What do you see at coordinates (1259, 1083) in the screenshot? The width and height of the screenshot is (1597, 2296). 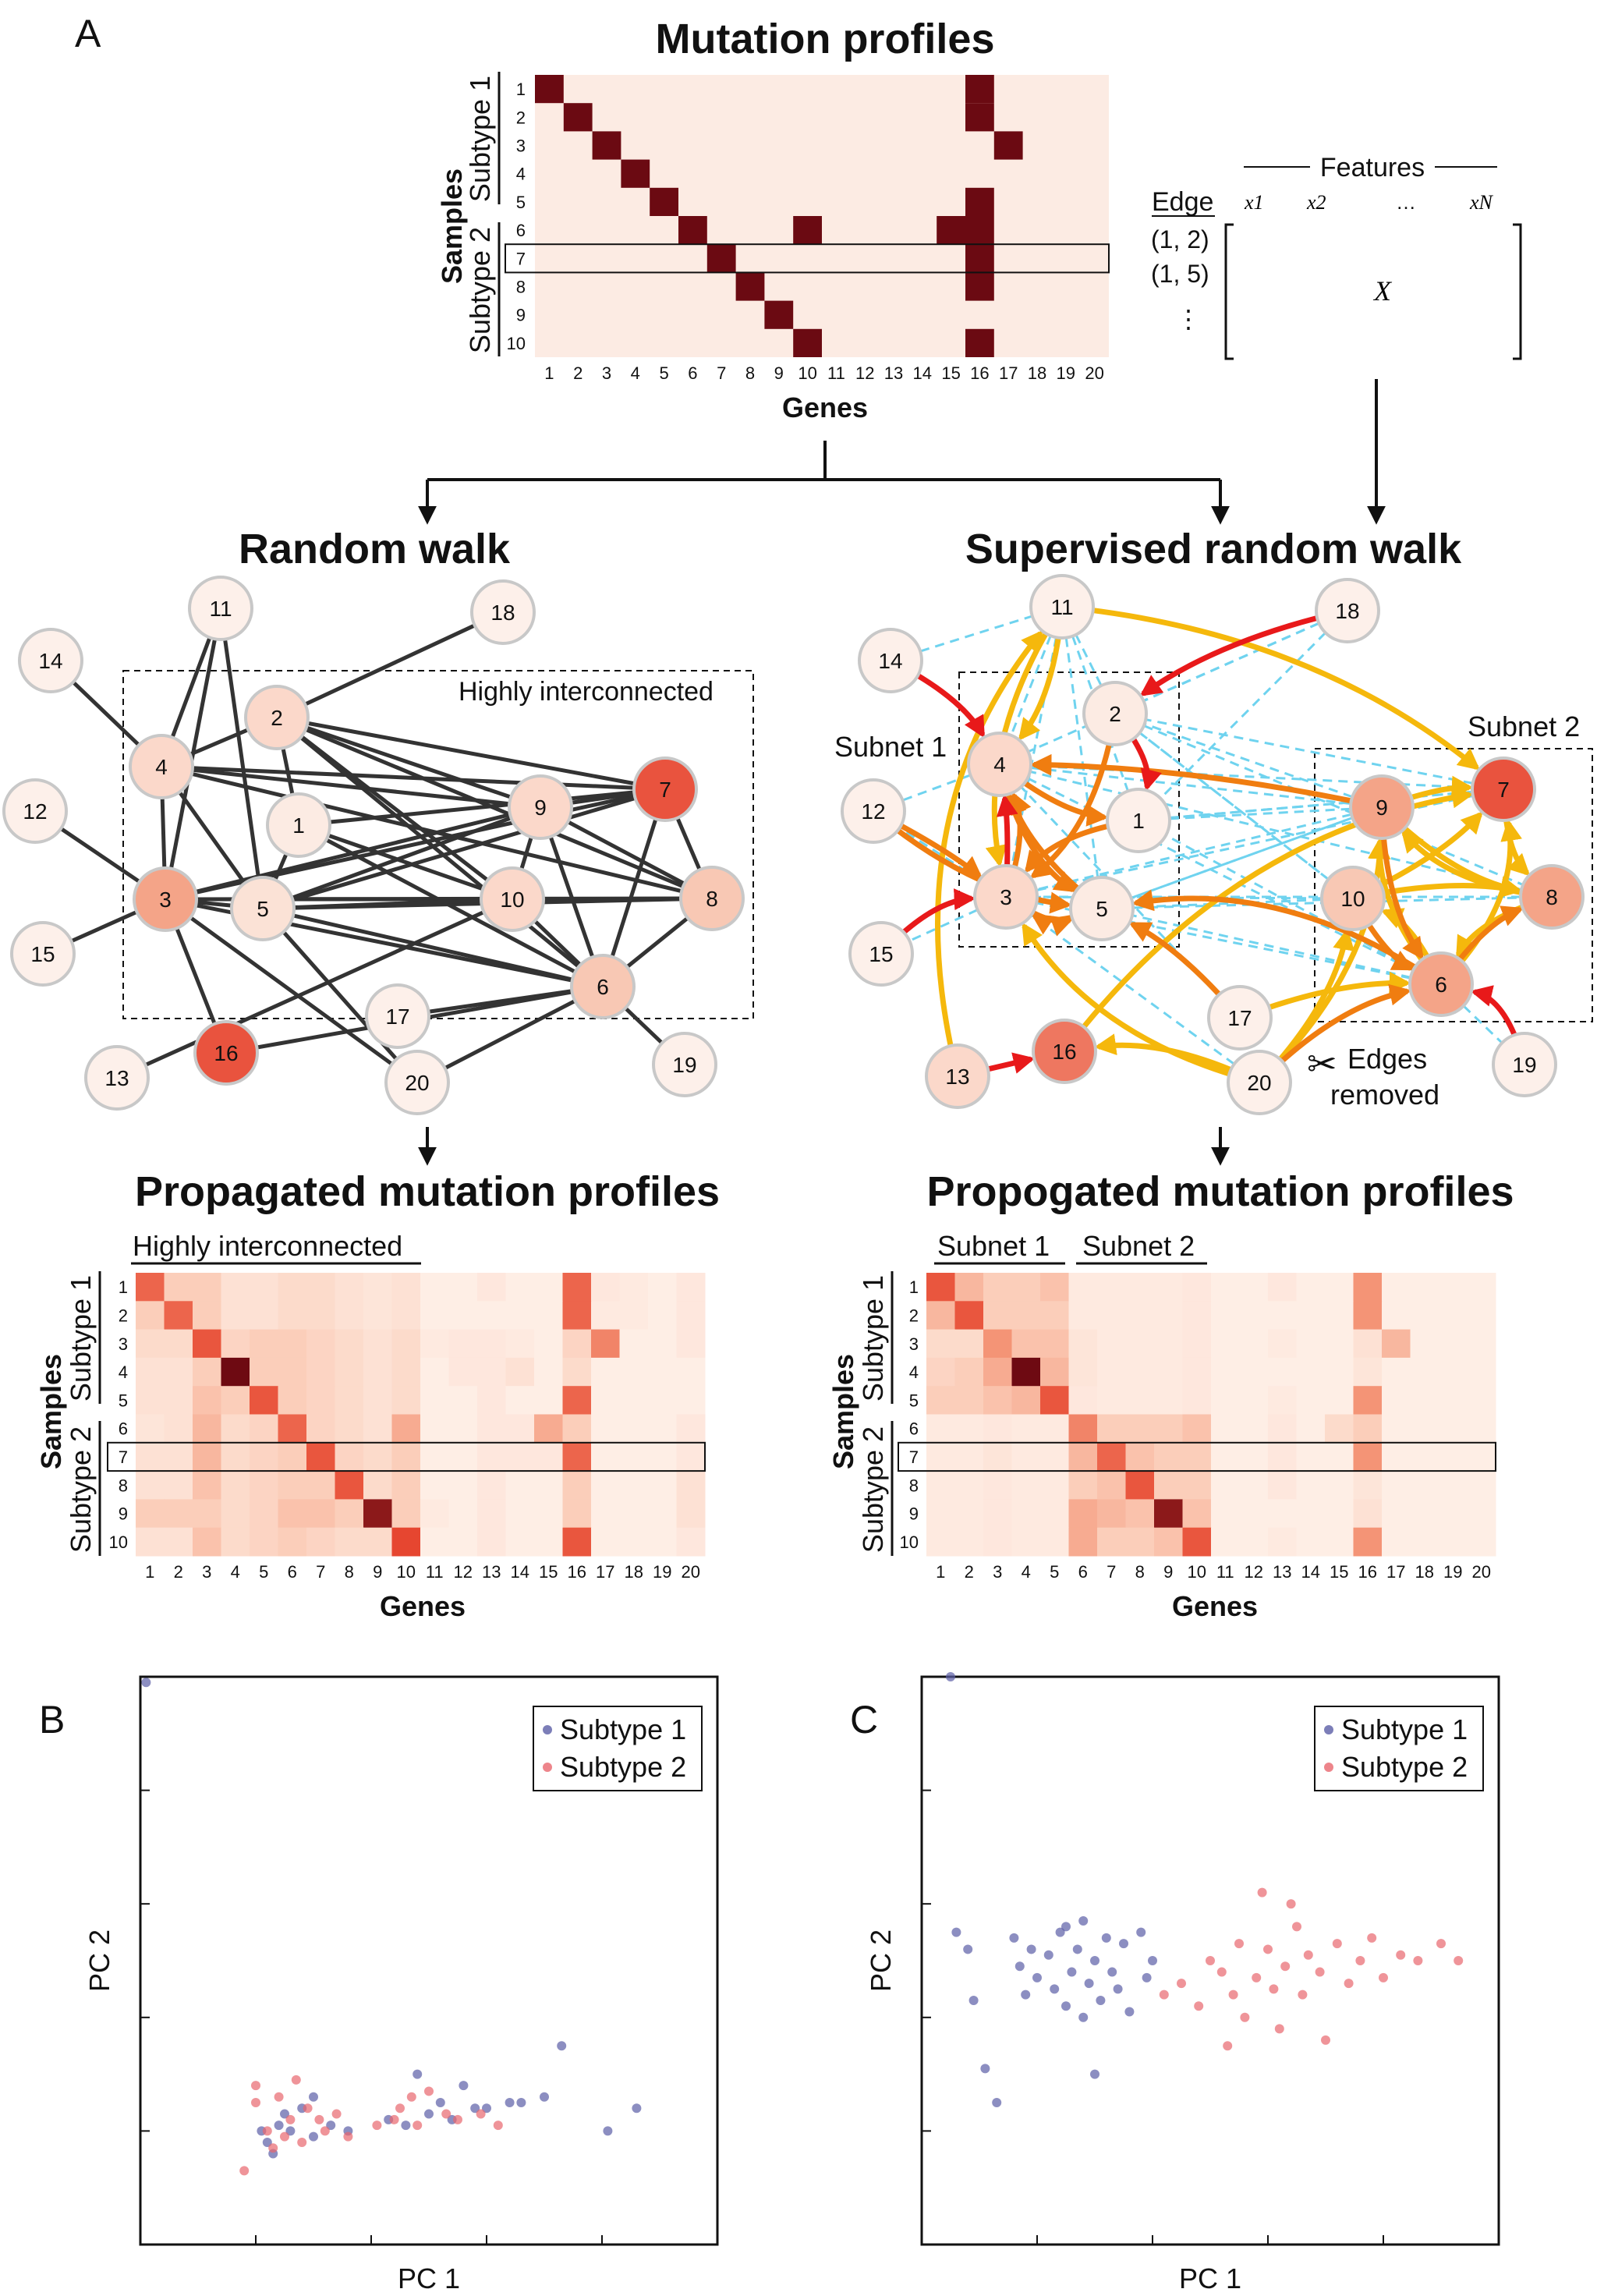 I see `network-node-label: 20` at bounding box center [1259, 1083].